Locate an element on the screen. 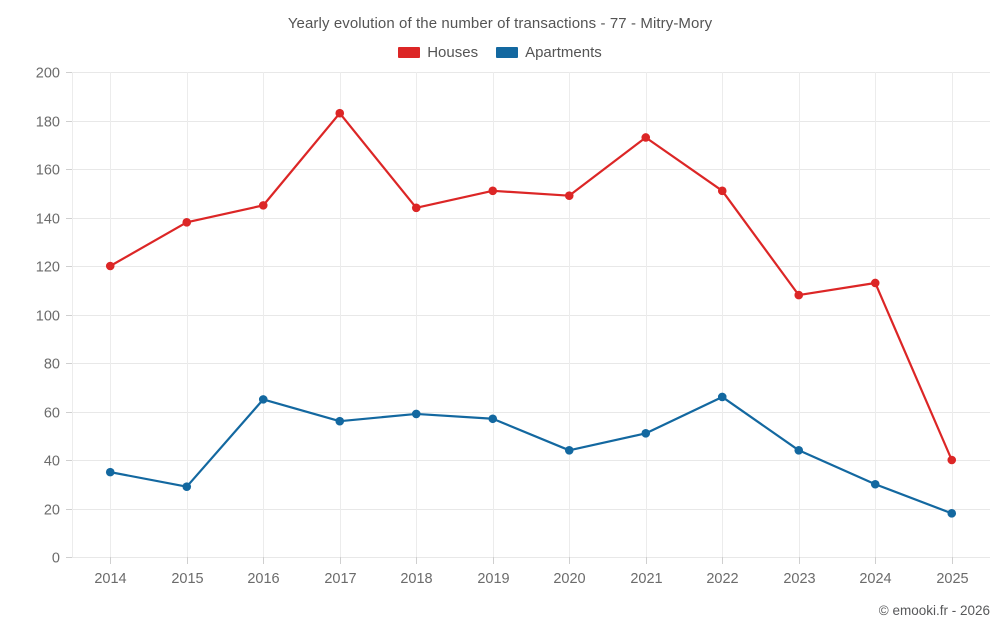 The height and width of the screenshot is (625, 1000). y-tick-label: 160 is located at coordinates (48, 171).